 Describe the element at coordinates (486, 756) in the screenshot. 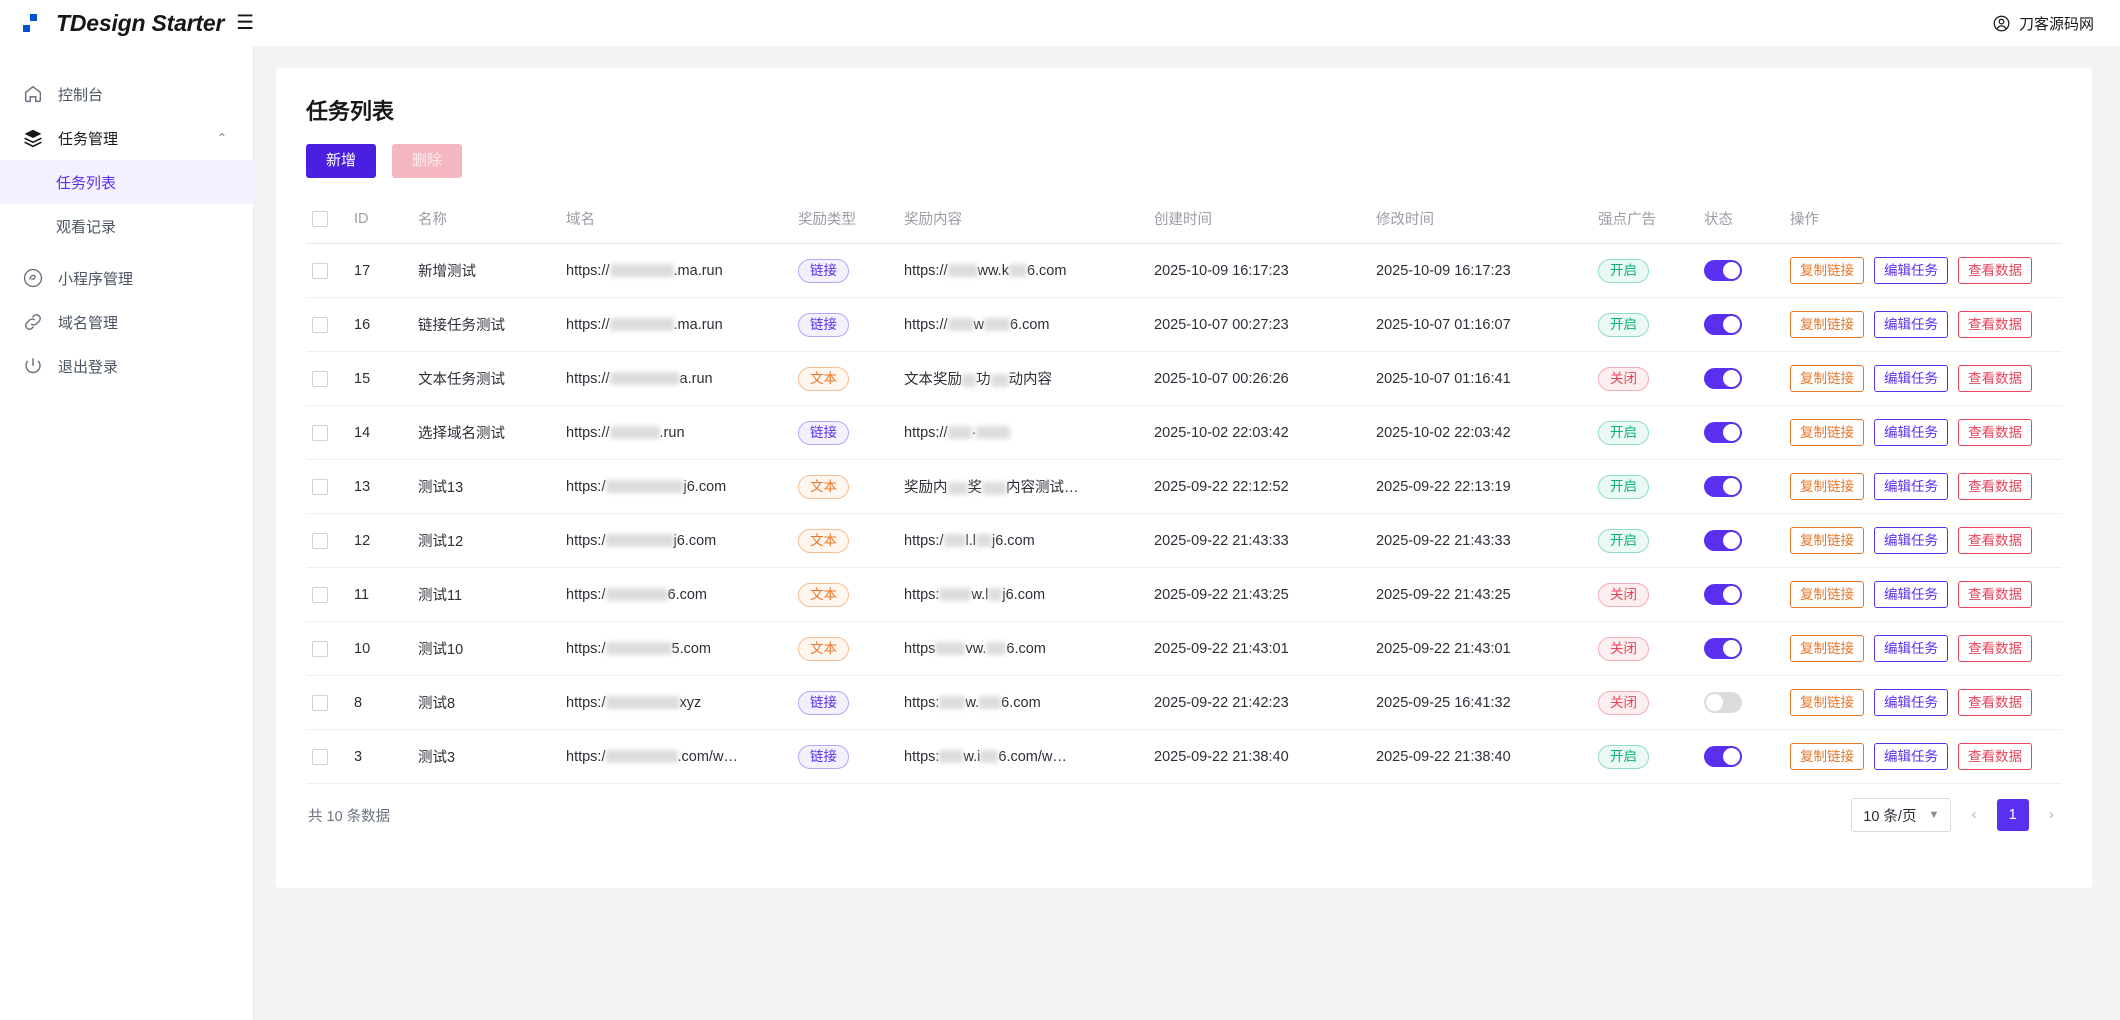

I see `cell-name: 测试3` at that location.